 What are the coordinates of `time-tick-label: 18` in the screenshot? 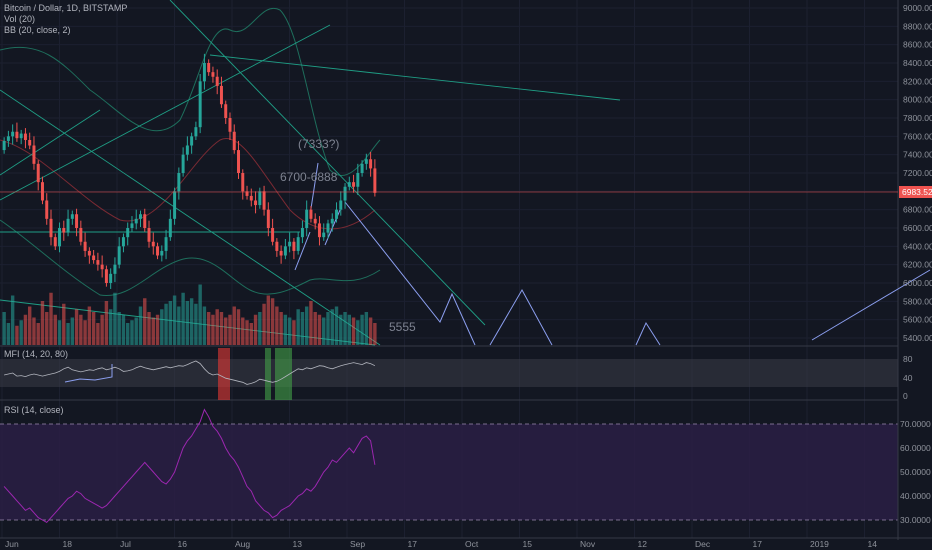 It's located at (68, 544).